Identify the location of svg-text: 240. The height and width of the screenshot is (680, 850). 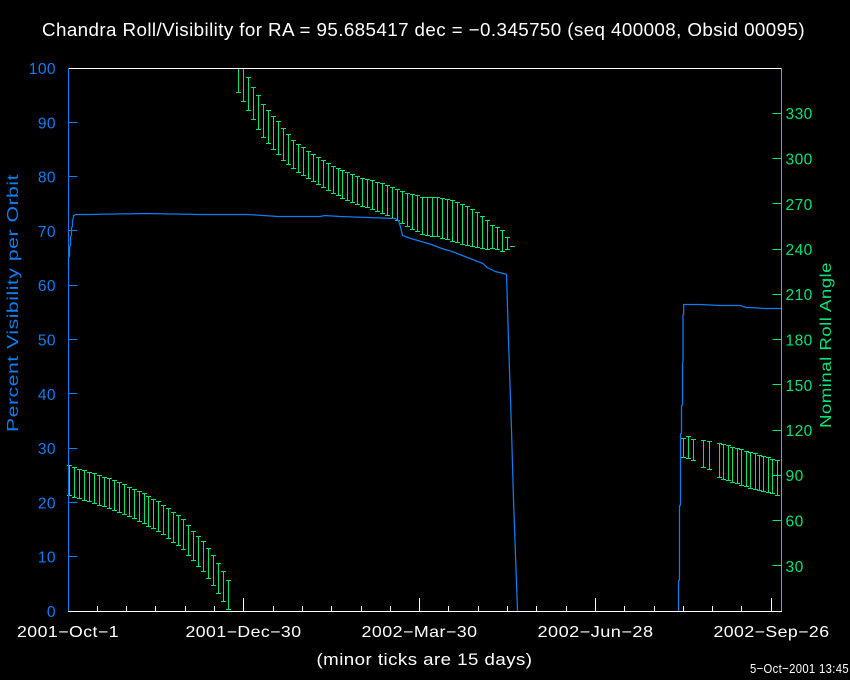
(799, 250).